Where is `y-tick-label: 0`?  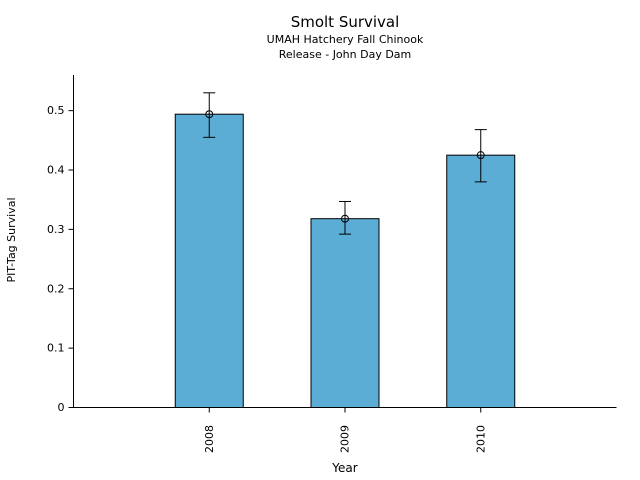 y-tick-label: 0 is located at coordinates (61, 407).